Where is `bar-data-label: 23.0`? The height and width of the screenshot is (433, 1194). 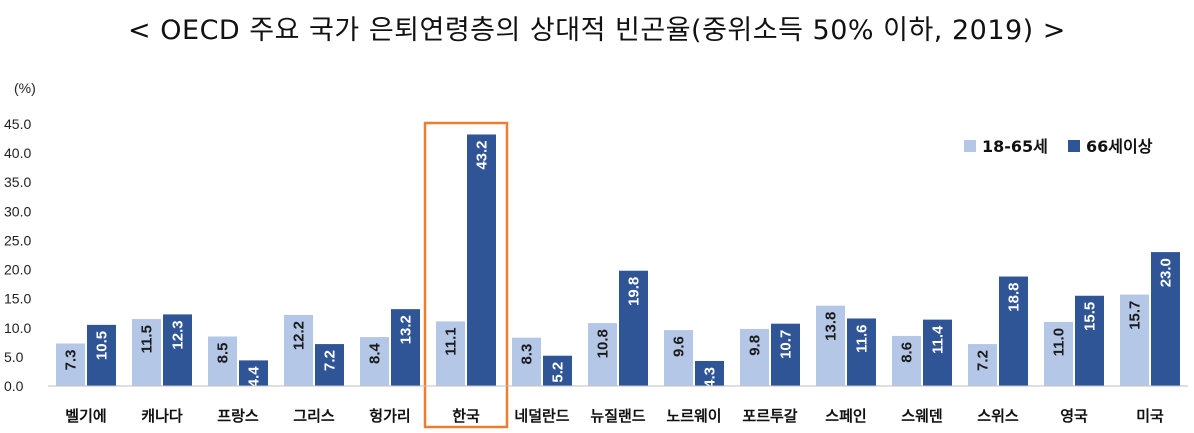
bar-data-label: 23.0 is located at coordinates (1166, 272).